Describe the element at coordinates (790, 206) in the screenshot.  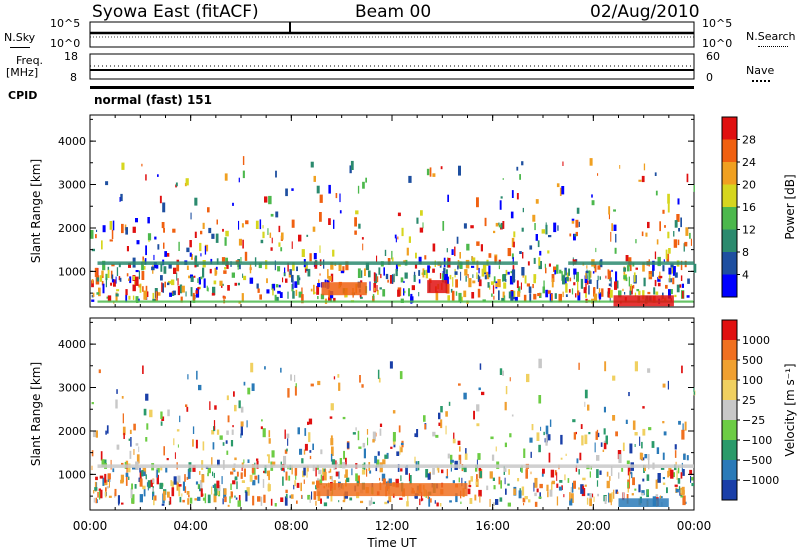
I see `power-colorbar-label: Power [dB]` at that location.